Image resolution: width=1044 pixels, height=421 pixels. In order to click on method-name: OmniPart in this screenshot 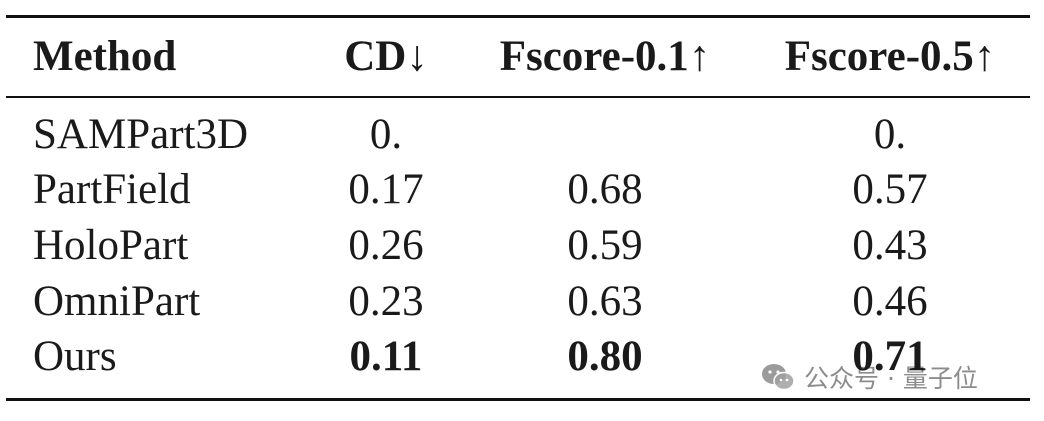, I will do `click(117, 301)`.